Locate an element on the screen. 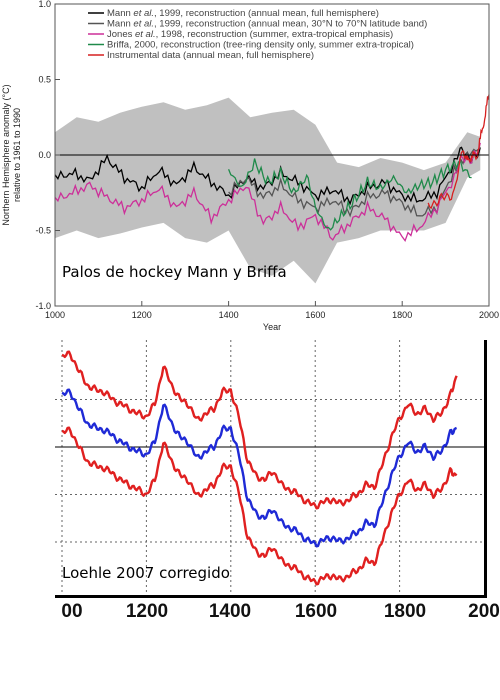 The image size is (500, 700). axis-ticks: 00 1200 1400 1600 1800 200 is located at coordinates (280, 611).